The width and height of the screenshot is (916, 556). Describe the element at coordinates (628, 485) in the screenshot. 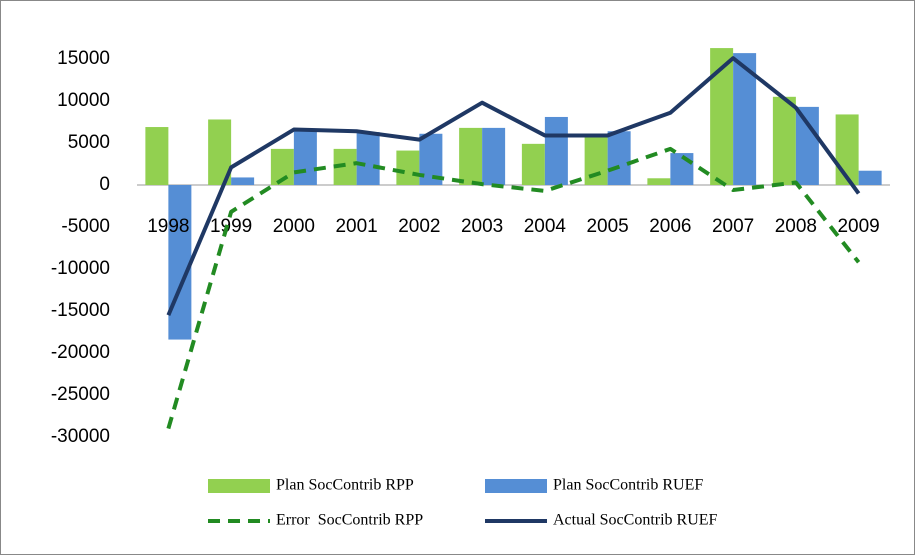

I see `legend-label: Plan SocContrib RUEF` at that location.